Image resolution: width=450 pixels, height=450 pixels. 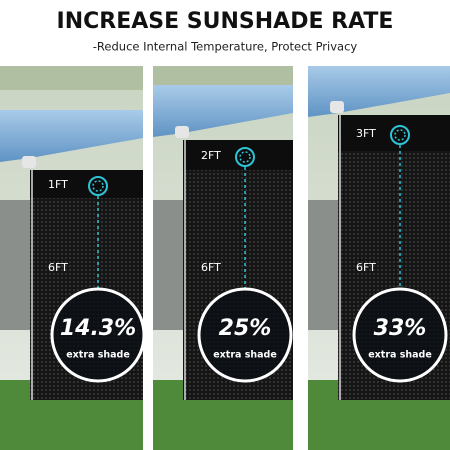 I want to click on title: INCREASE SUNSHADE RATE, so click(x=225, y=21).